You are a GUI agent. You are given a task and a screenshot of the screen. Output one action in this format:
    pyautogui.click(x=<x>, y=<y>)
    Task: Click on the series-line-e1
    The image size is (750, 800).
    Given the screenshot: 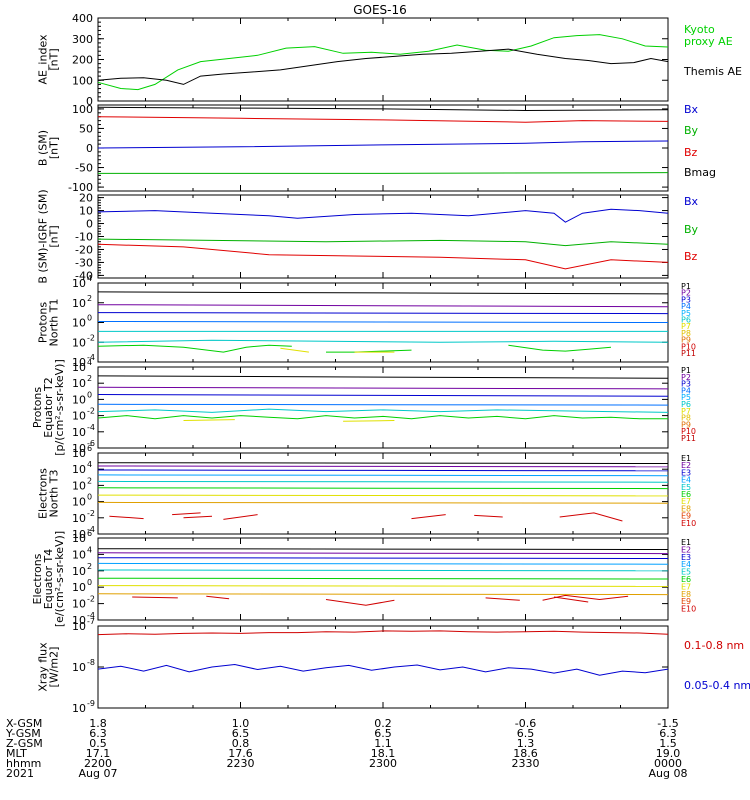 What is the action you would take?
    pyautogui.click(x=383, y=549)
    